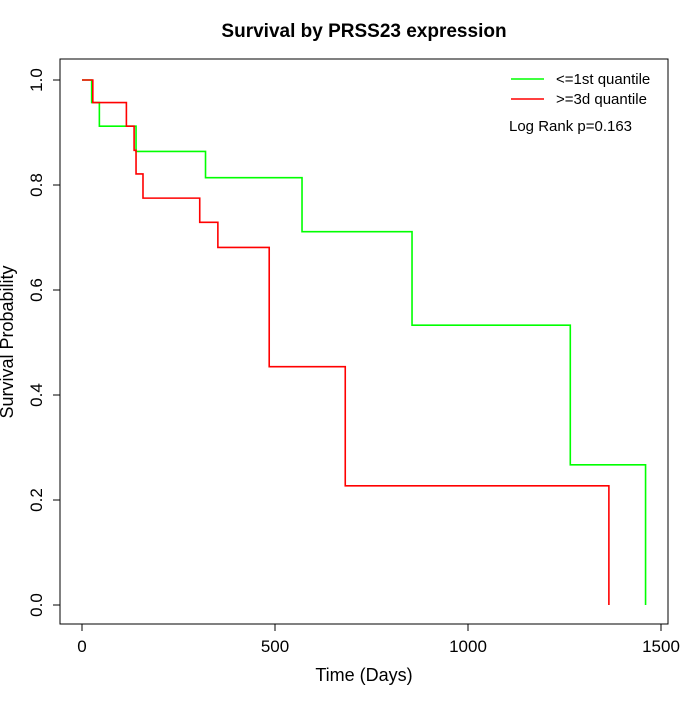  I want to click on y-tick-label: 0.8, so click(36, 185).